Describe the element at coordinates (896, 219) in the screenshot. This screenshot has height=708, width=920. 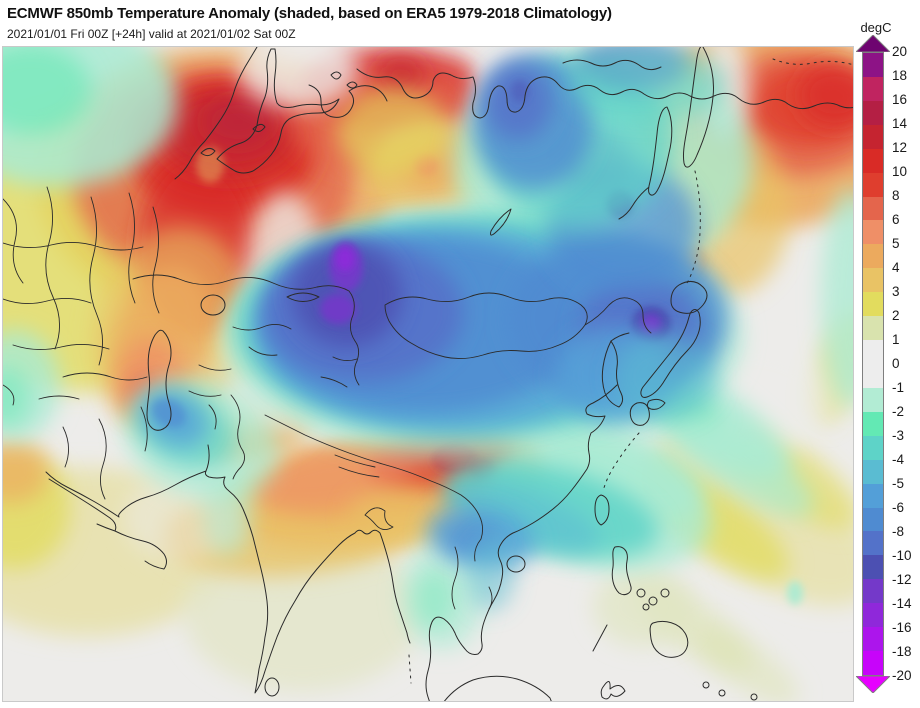
I see `colorbar-tick-label: 6` at that location.